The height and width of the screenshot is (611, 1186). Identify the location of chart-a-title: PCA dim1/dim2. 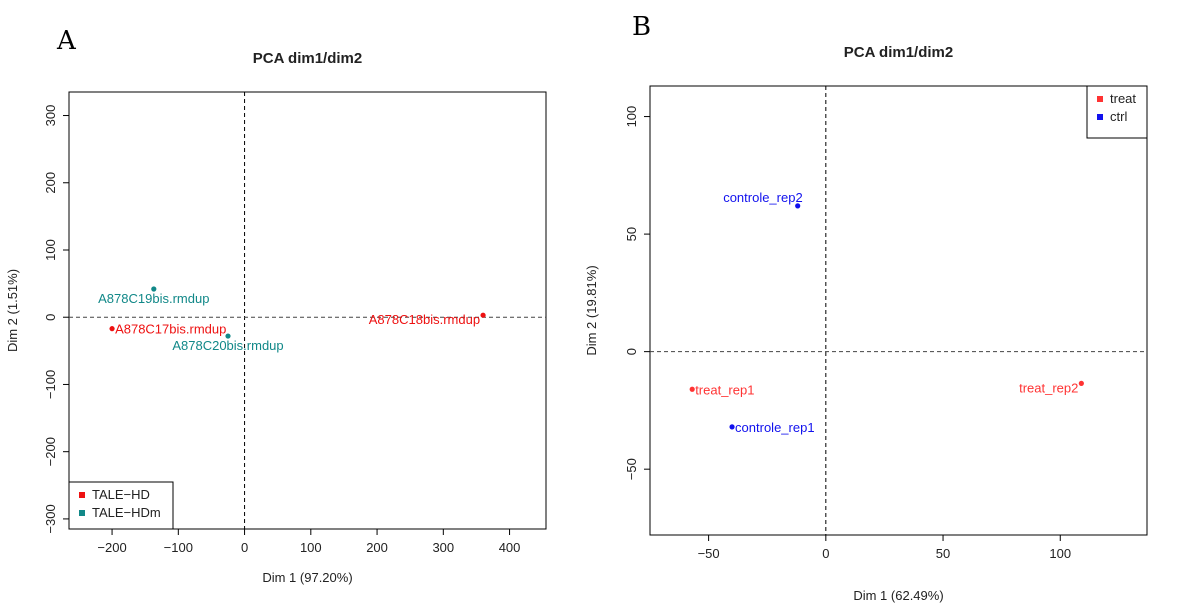
(307, 58).